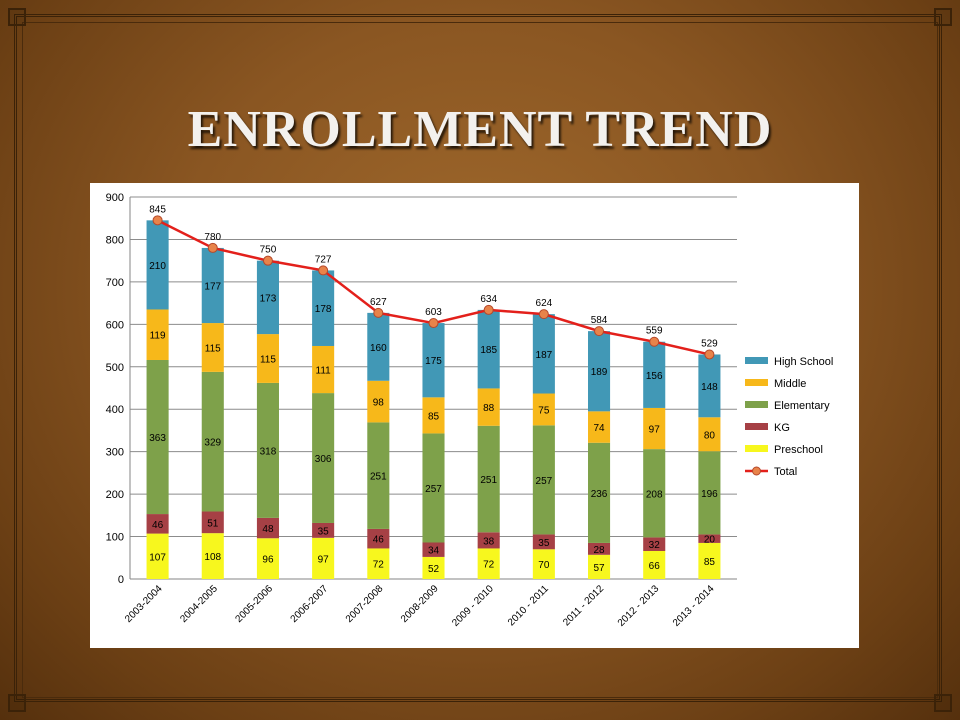  I want to click on legend-label: Preschool, so click(798, 450).